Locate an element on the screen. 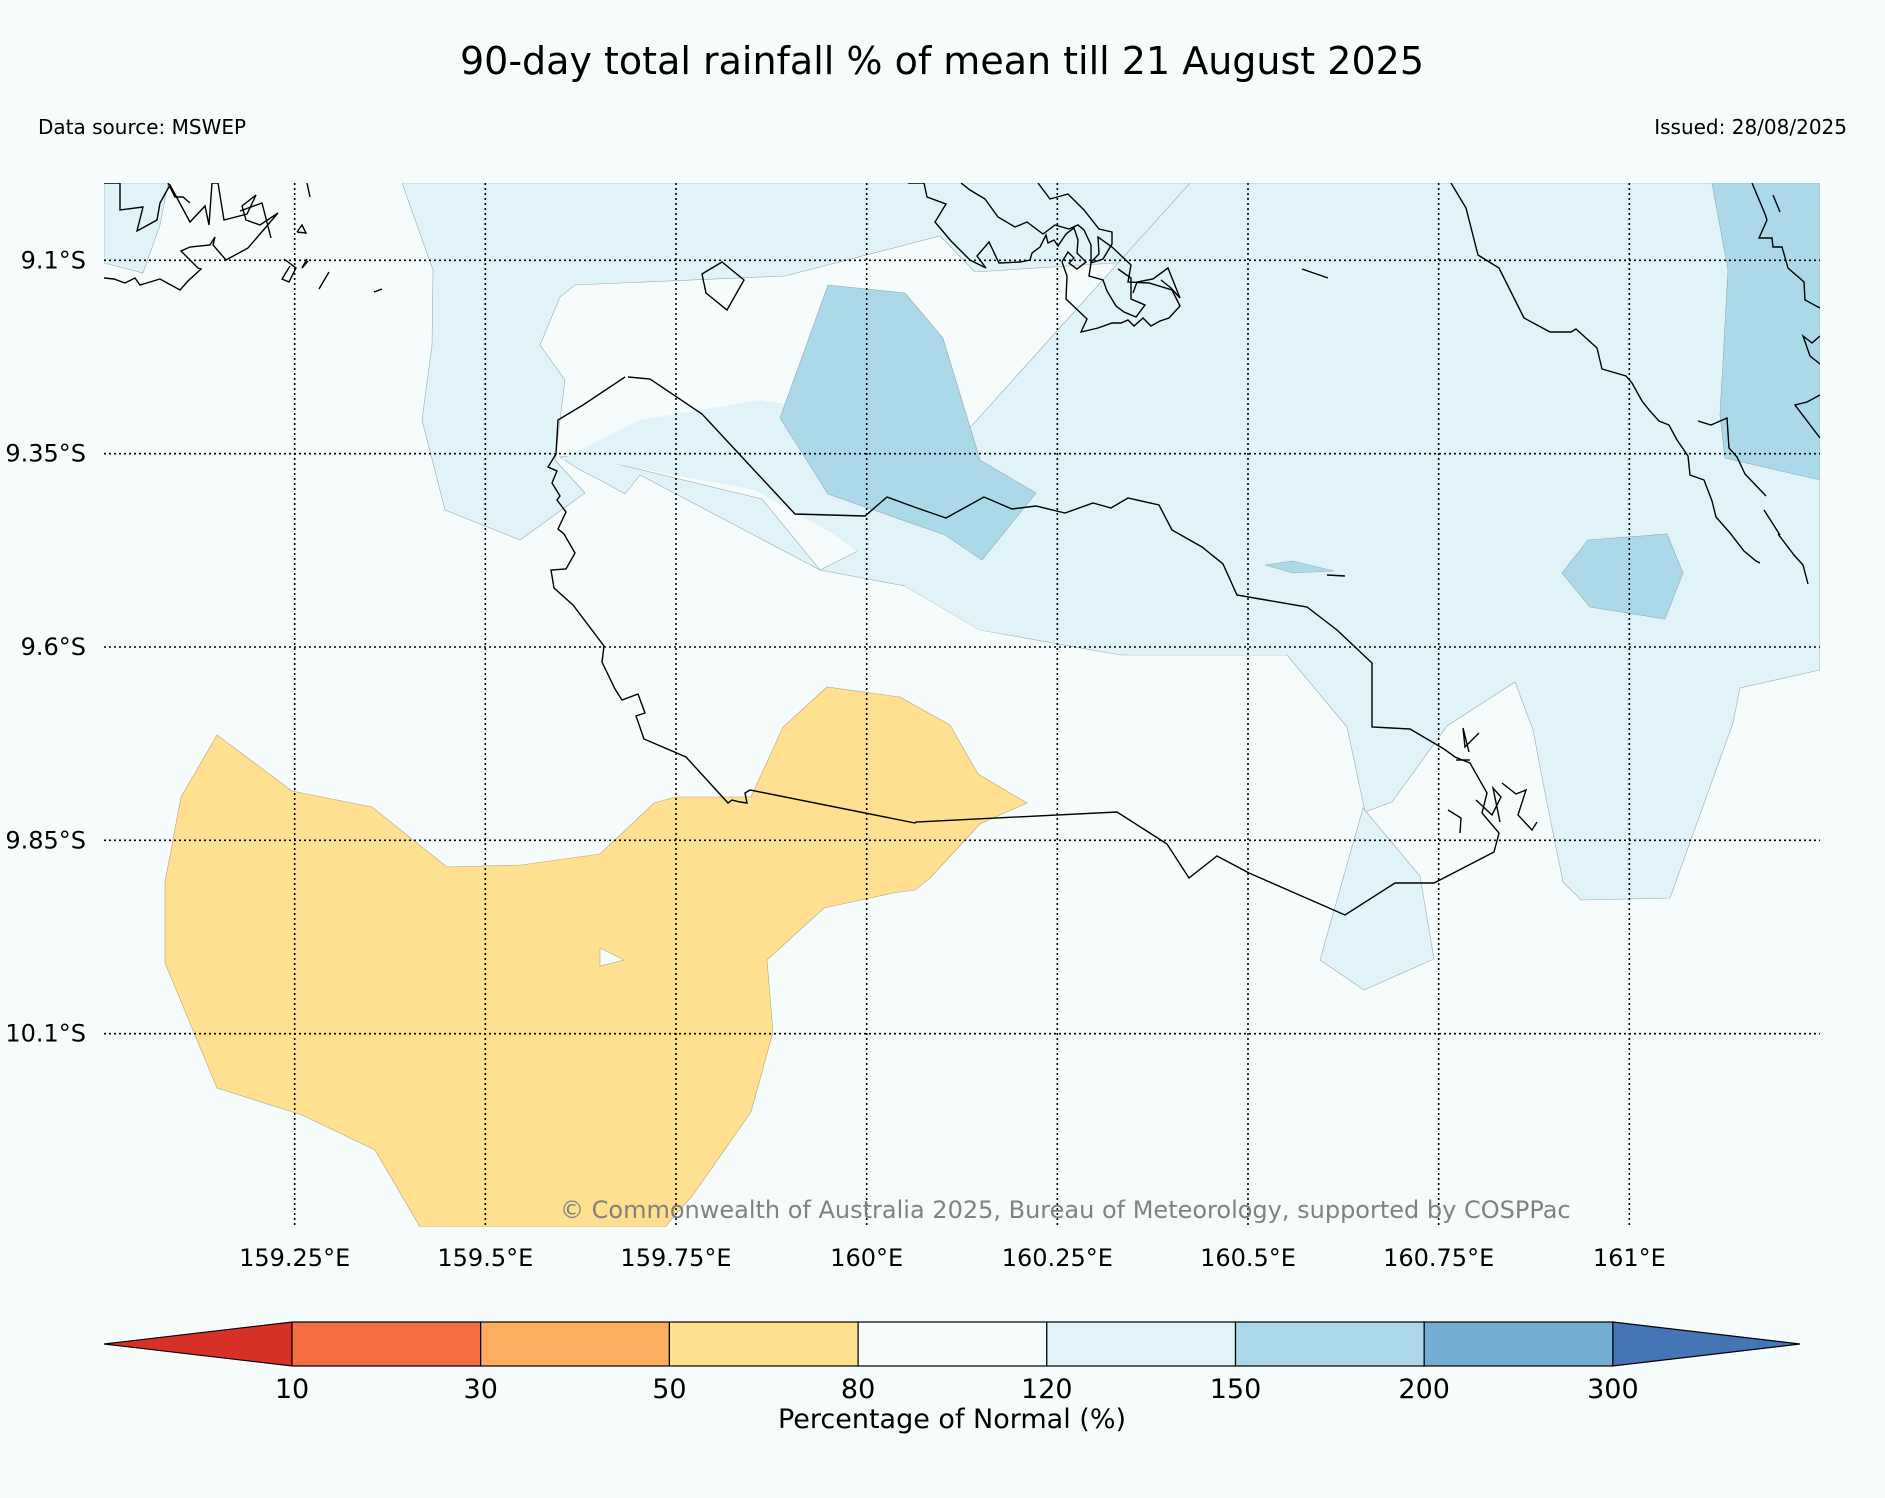 Image resolution: width=1885 pixels, height=1498 pixels. colorbar-label: Percentage of Normal (%) is located at coordinates (952, 1419).